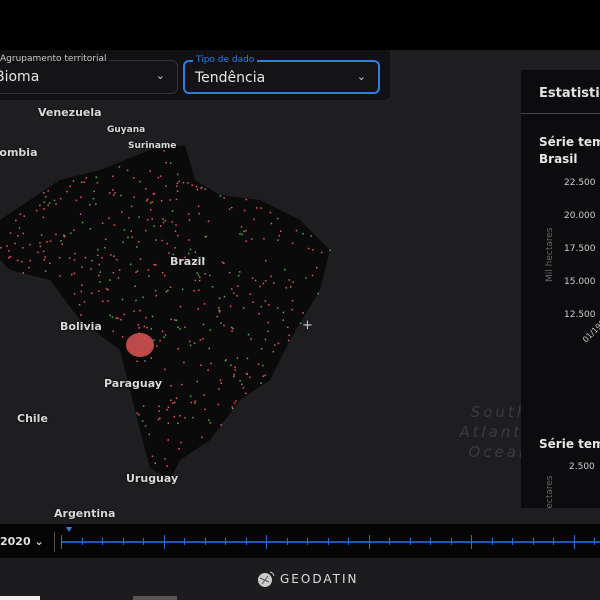 This screenshot has height=600, width=600. I want to click on chart1-ylabel: Mil hectares, so click(550, 254).